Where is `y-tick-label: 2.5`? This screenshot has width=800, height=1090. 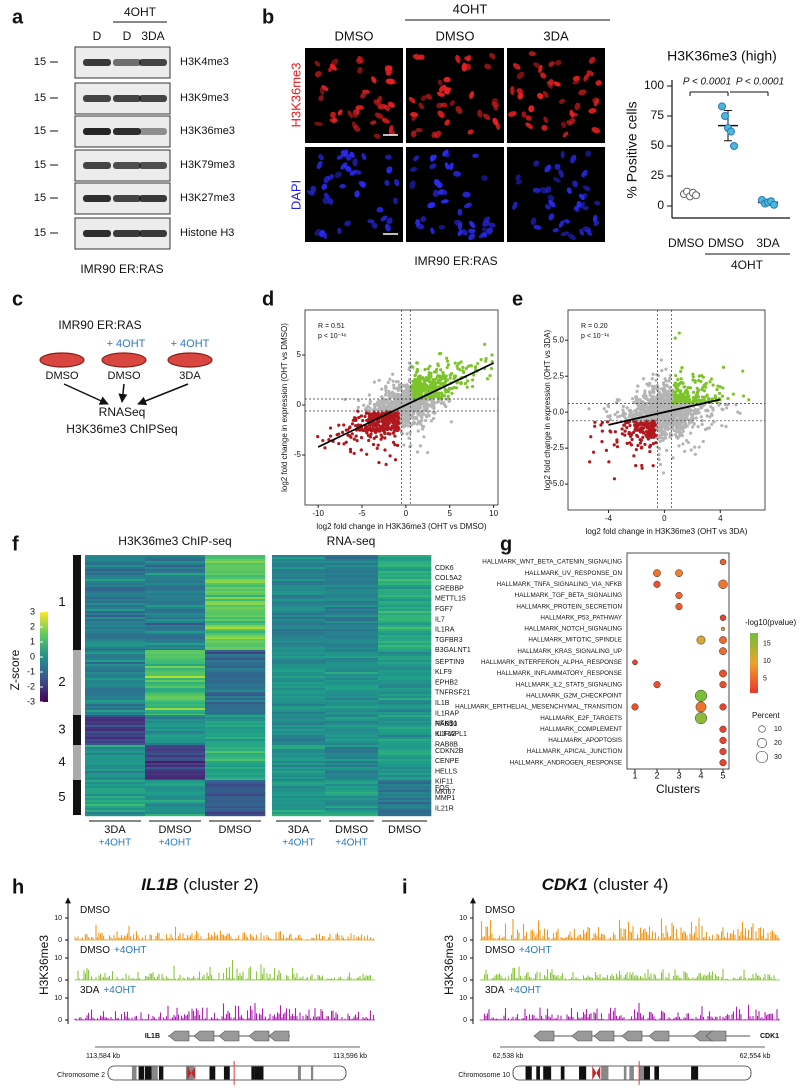
y-tick-label: 2.5 is located at coordinates (559, 375).